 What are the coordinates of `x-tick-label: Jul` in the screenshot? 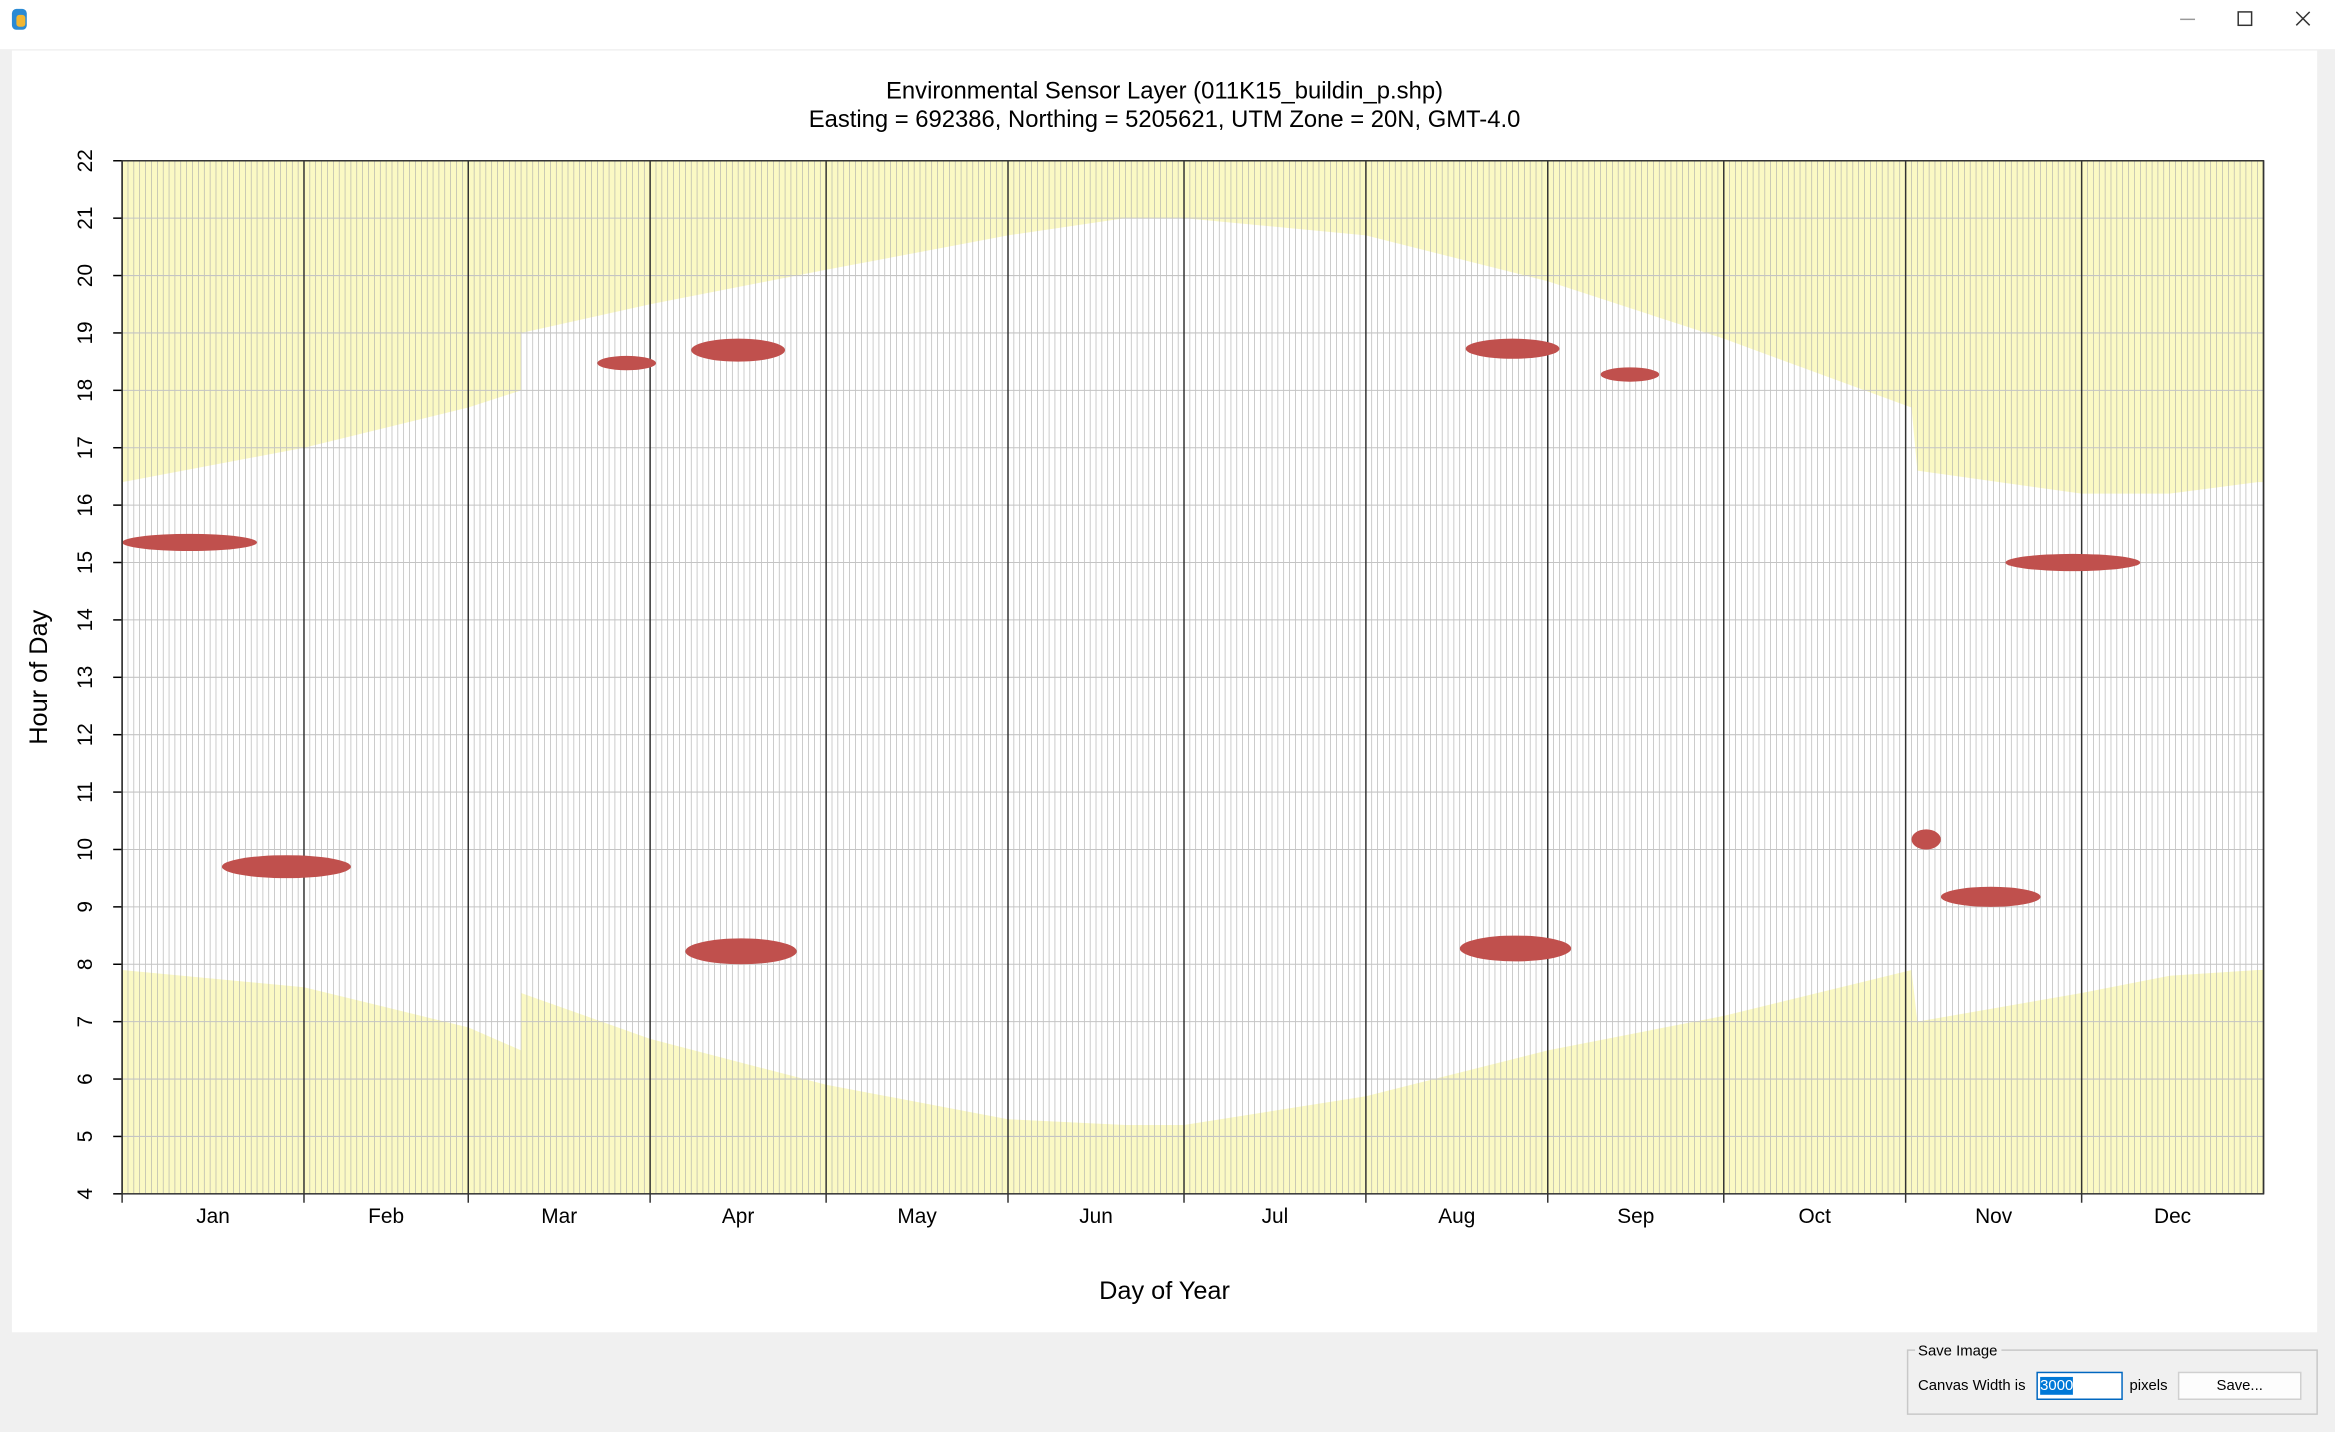 It's located at (1275, 1216).